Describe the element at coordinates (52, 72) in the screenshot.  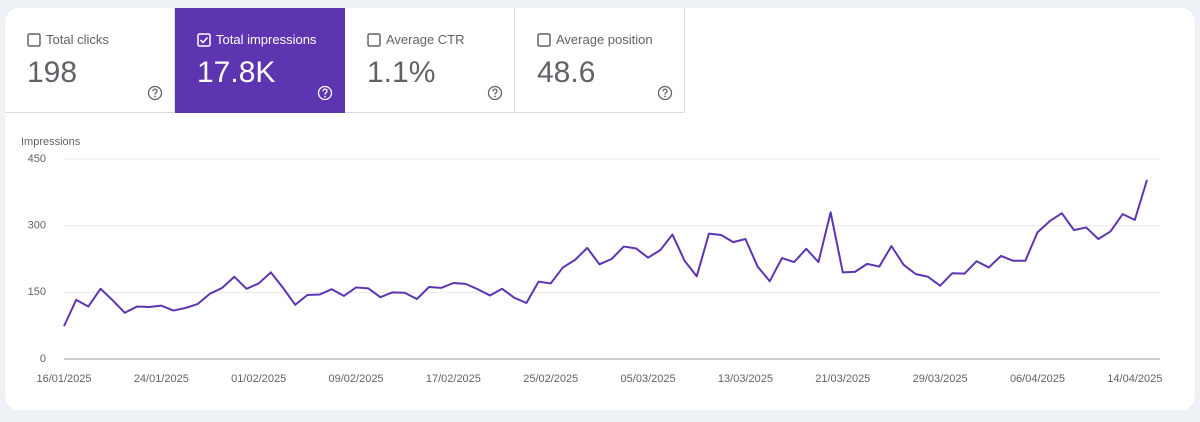
I see `metric-value: 198` at that location.